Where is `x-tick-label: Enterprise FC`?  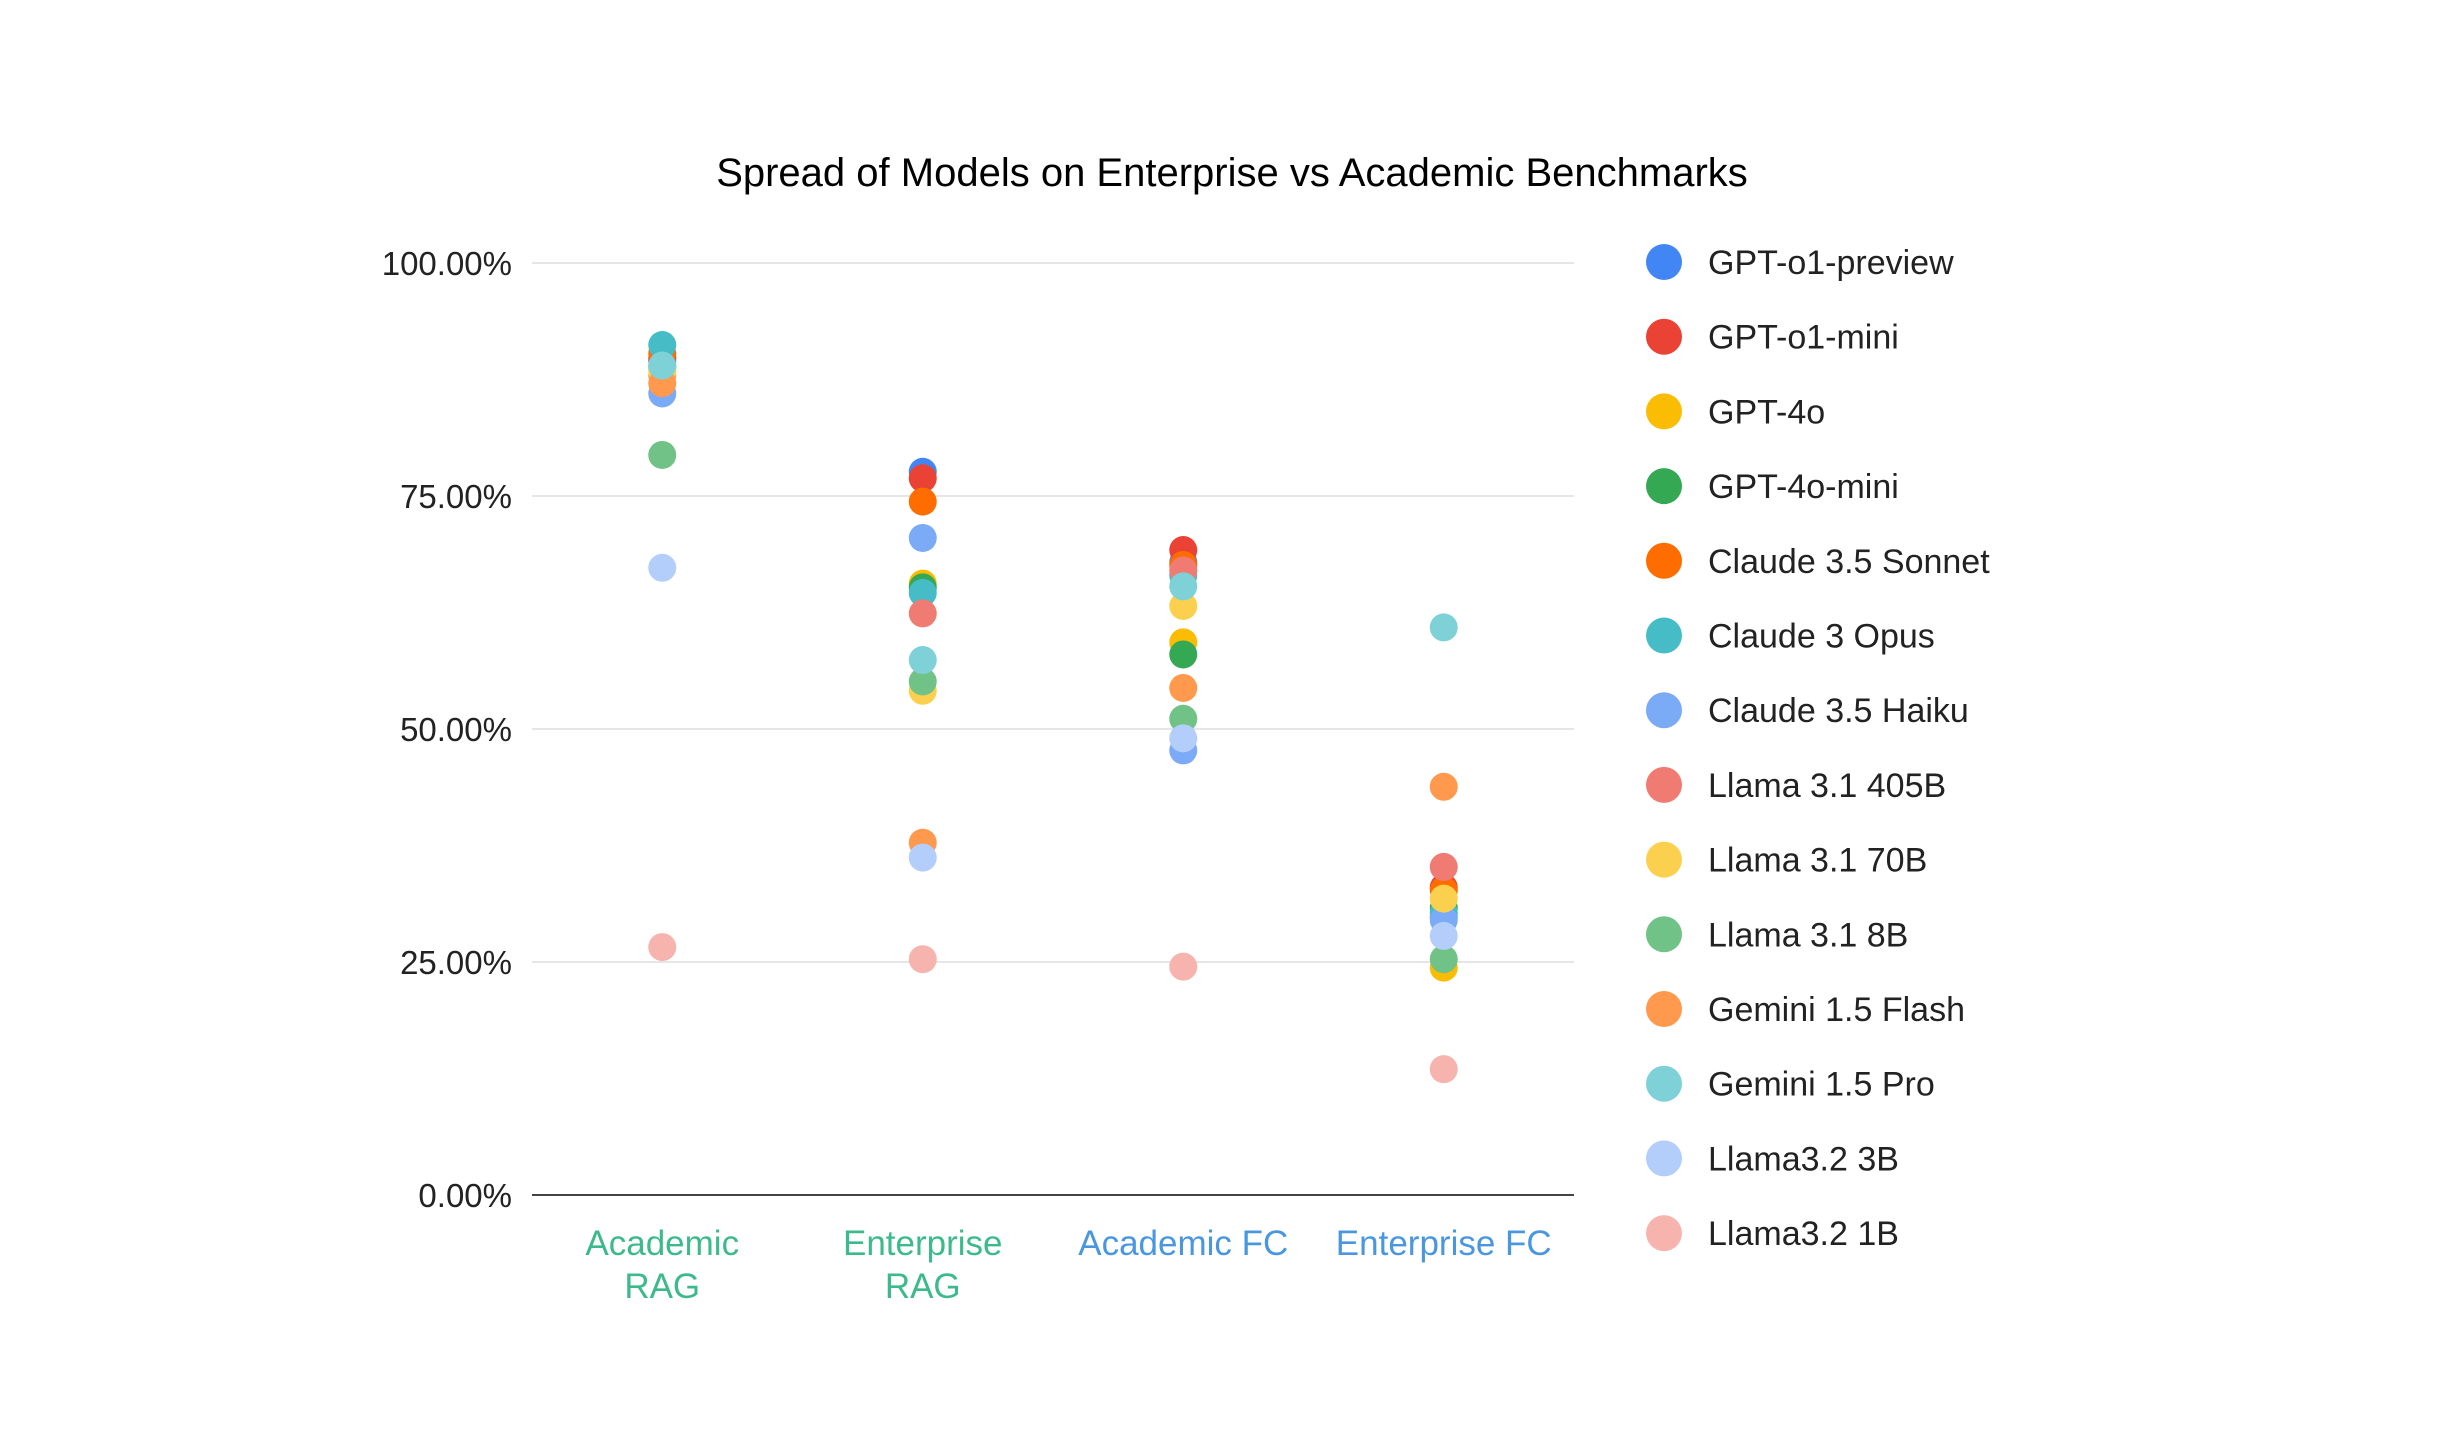
x-tick-label: Enterprise FC is located at coordinates (1444, 1243).